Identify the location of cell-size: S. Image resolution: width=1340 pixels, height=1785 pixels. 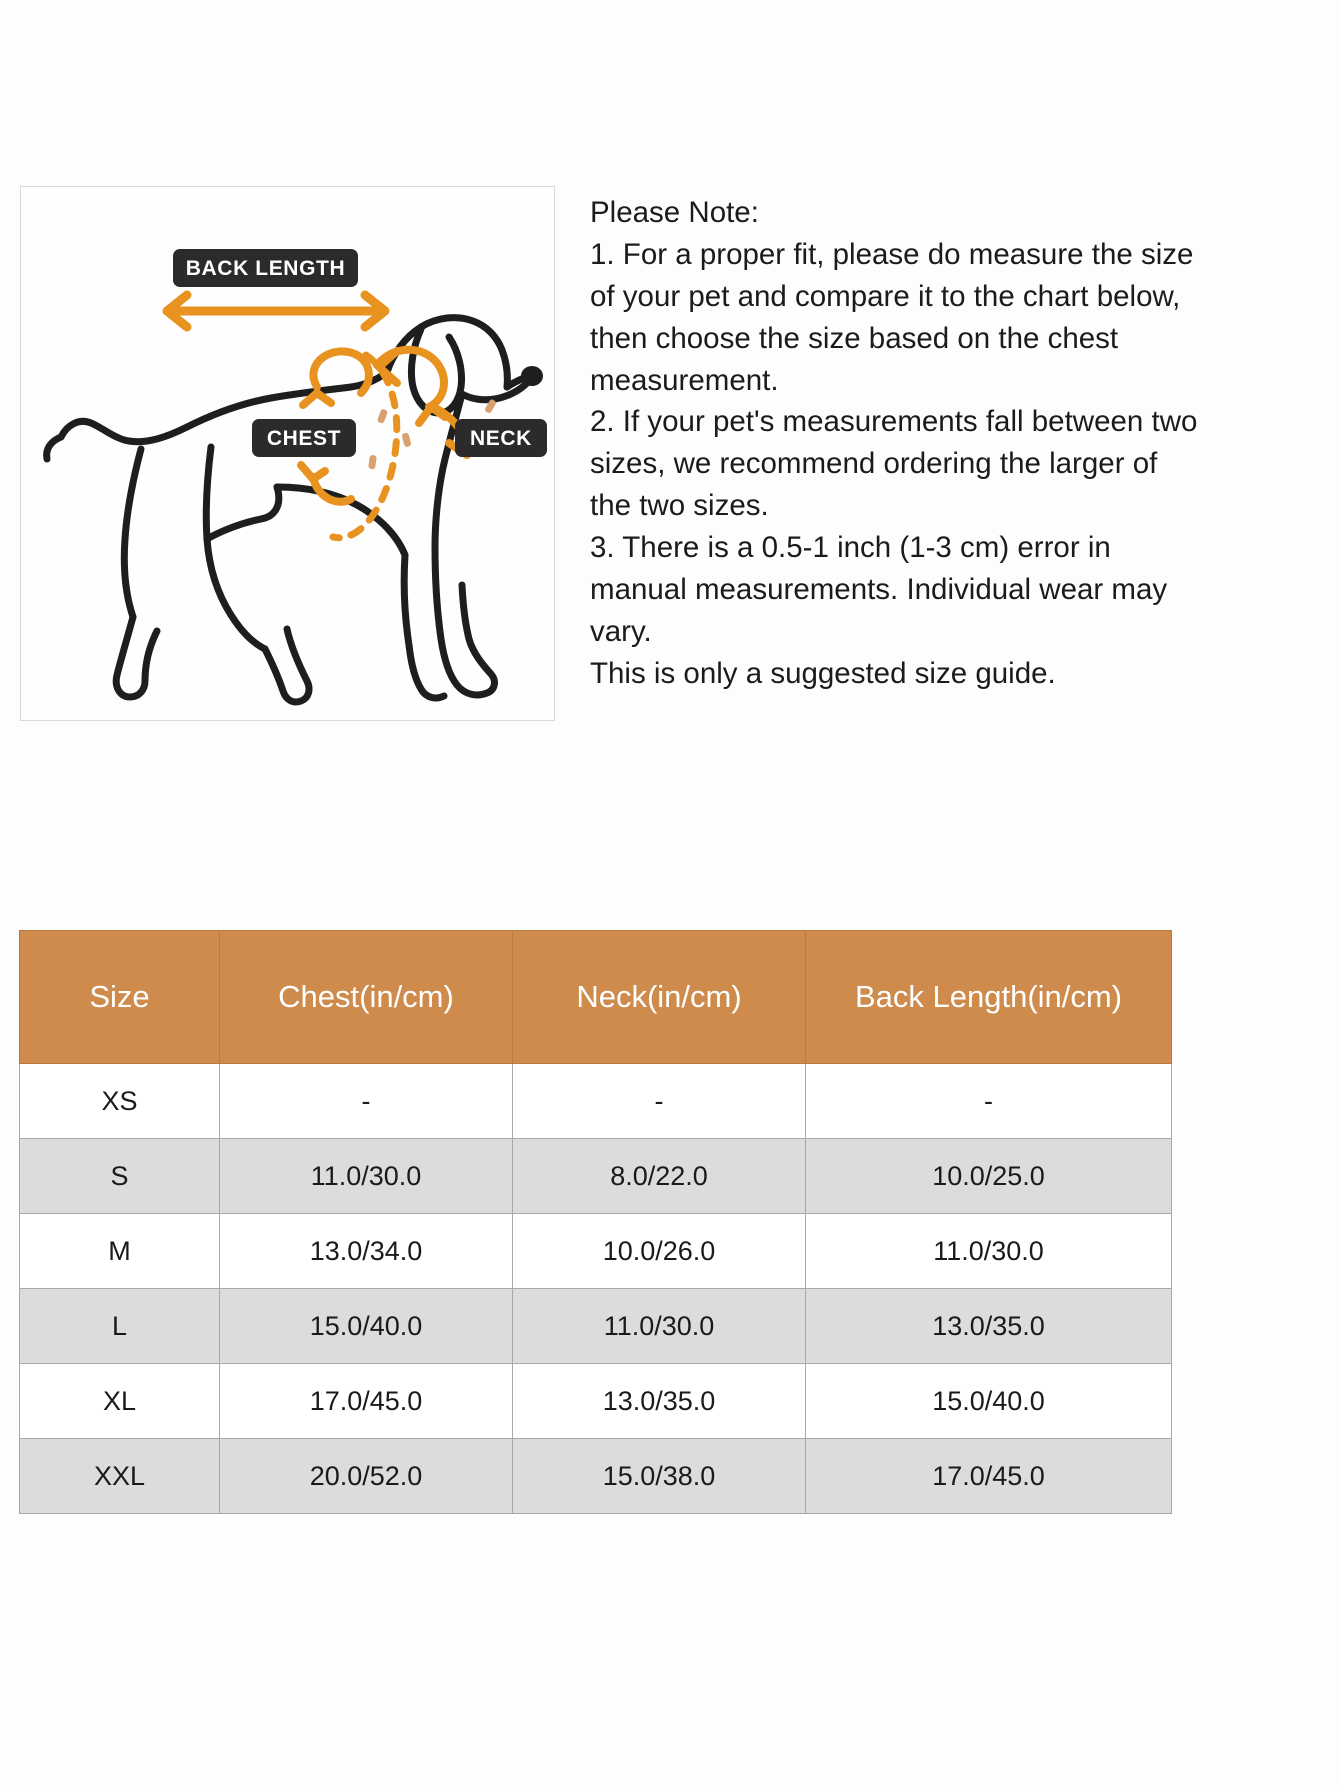
(119, 1176).